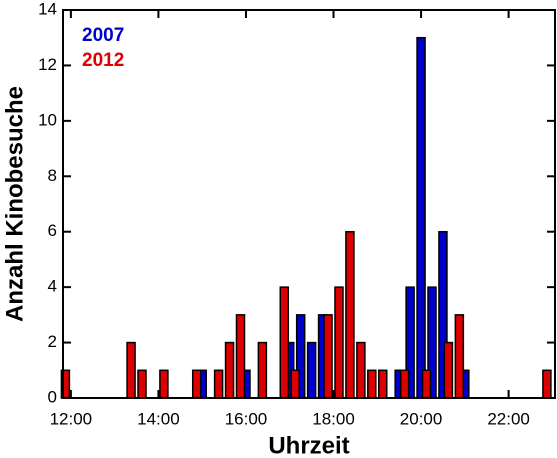 This screenshot has width=557, height=458. I want to click on x-tick-label: 22:00, so click(508, 418).